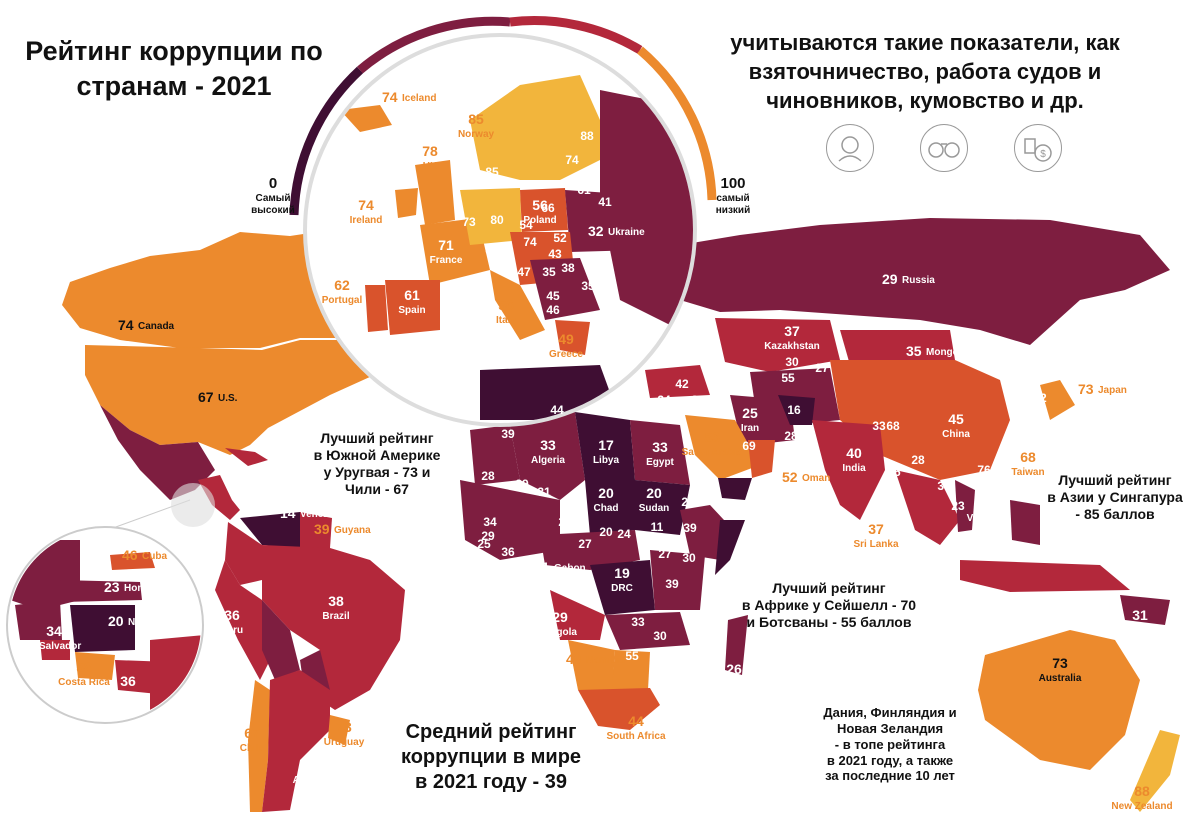 The image size is (1193, 832). Describe the element at coordinates (245, 620) in the screenshot. I see `peru-region` at that location.